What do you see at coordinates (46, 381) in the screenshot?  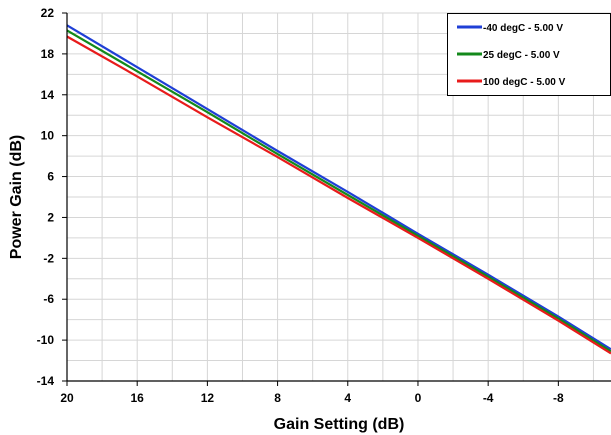 I see `y-tick-label: -14` at bounding box center [46, 381].